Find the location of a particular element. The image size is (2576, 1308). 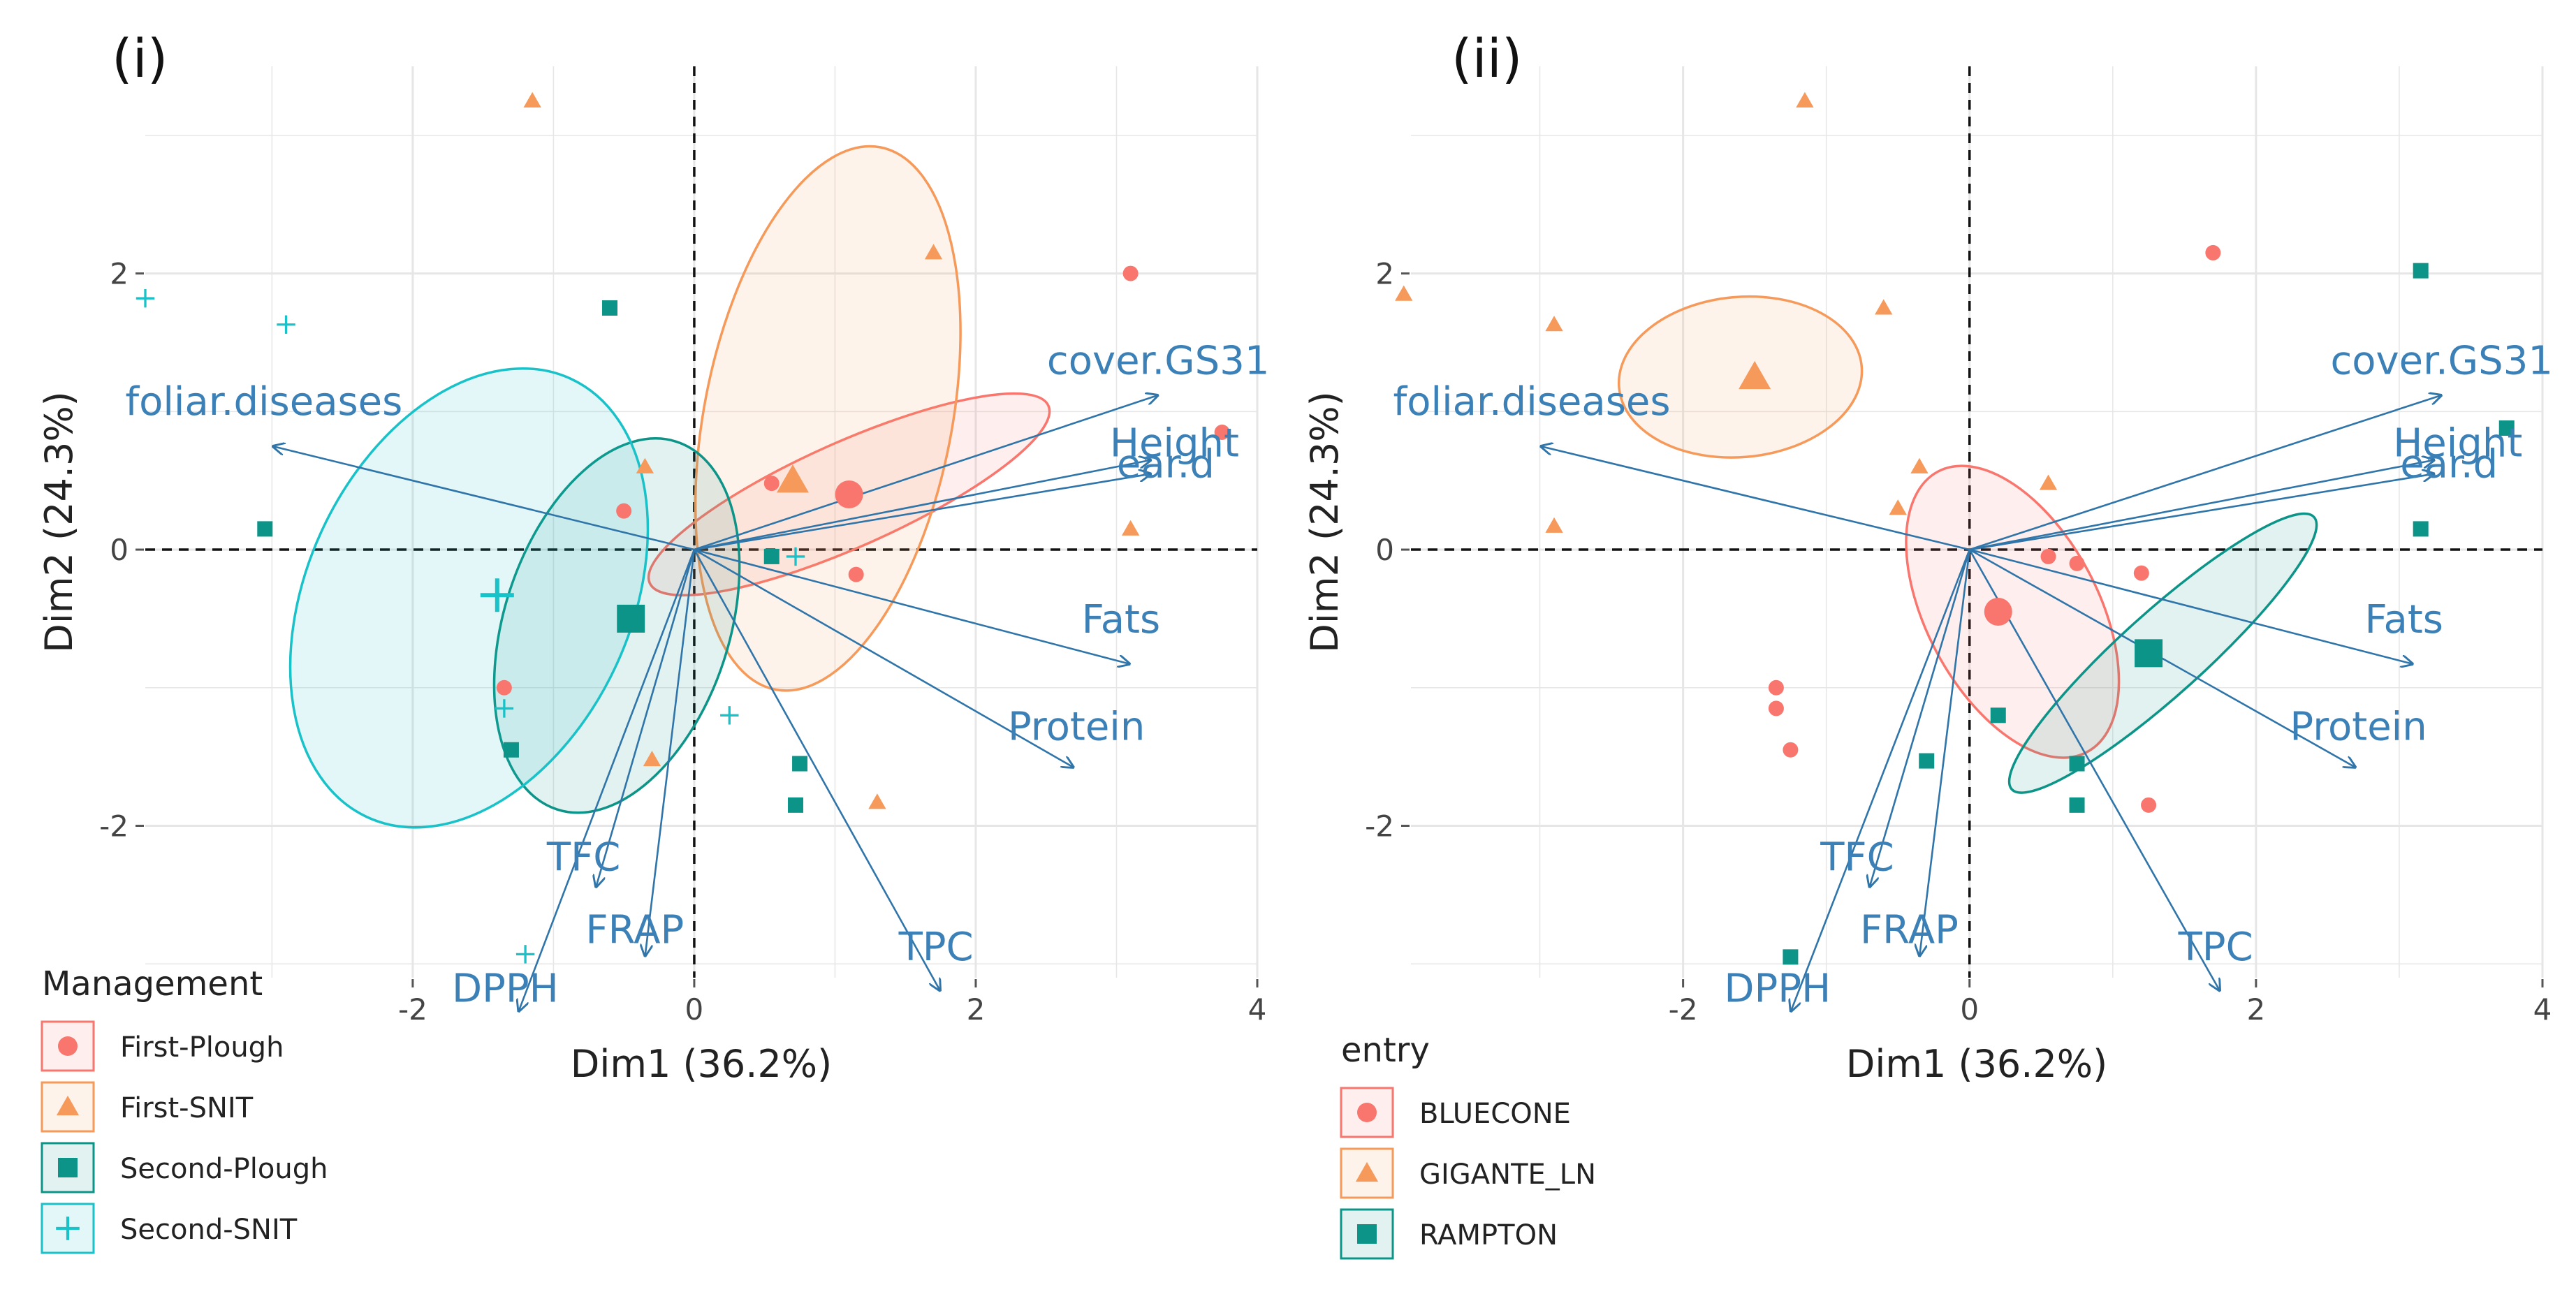

arrow-height is located at coordinates (923, 506).